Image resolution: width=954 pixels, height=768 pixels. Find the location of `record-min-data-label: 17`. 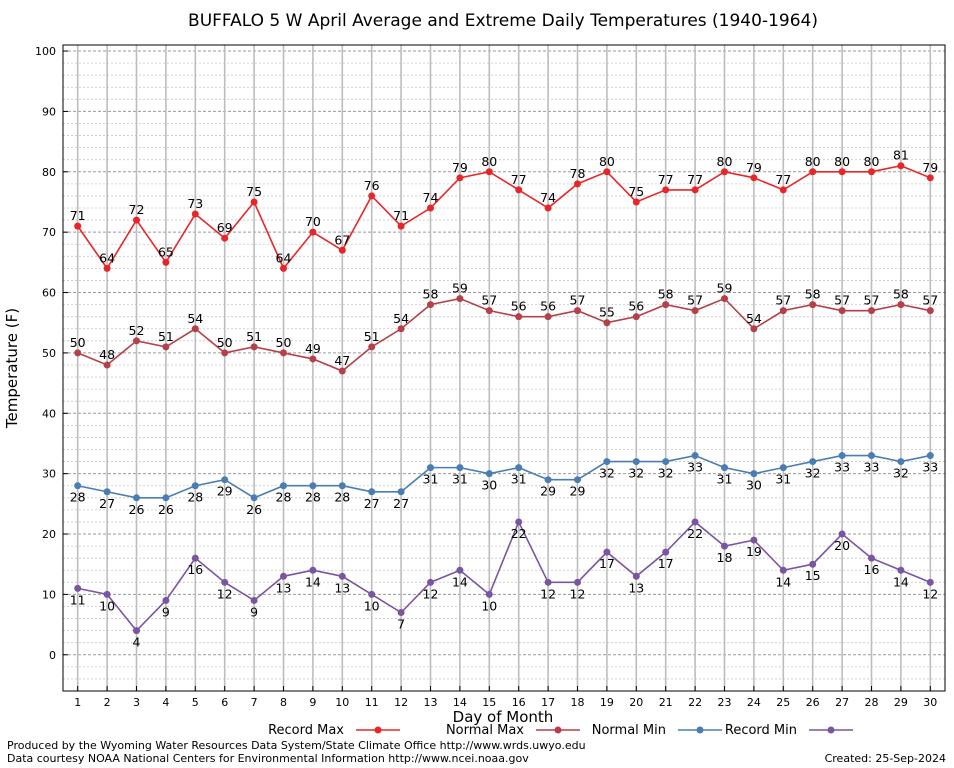

record-min-data-label: 17 is located at coordinates (666, 563).